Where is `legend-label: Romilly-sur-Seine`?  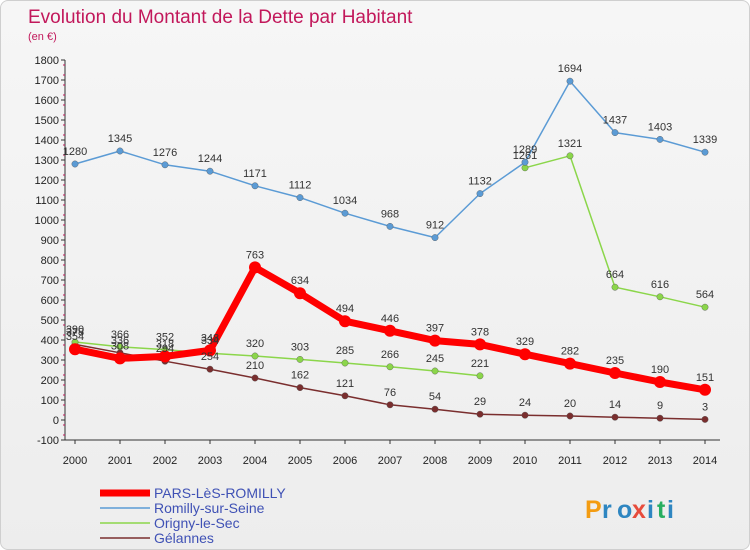
legend-label: Romilly-sur-Seine is located at coordinates (209, 508).